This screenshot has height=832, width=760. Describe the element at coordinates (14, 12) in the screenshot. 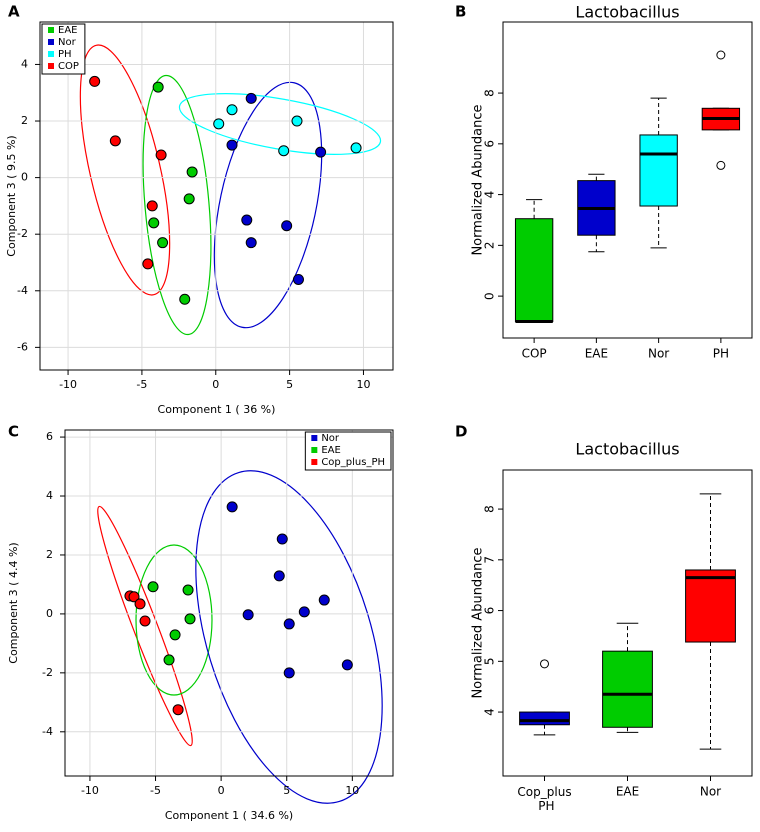

I see `panel-label: A` at that location.